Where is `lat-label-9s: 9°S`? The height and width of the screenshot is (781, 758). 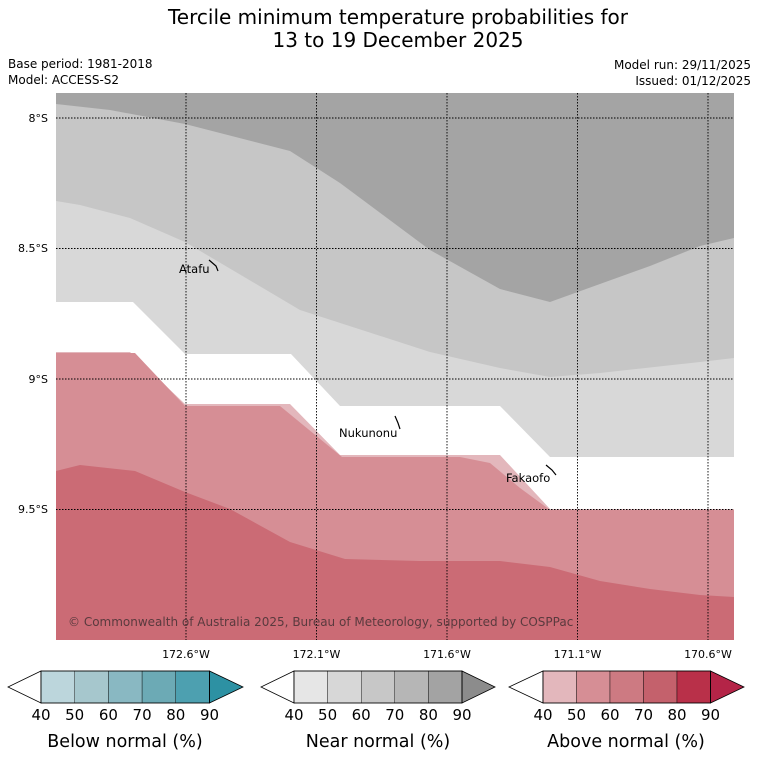
lat-label-9s: 9°S is located at coordinates (38, 379).